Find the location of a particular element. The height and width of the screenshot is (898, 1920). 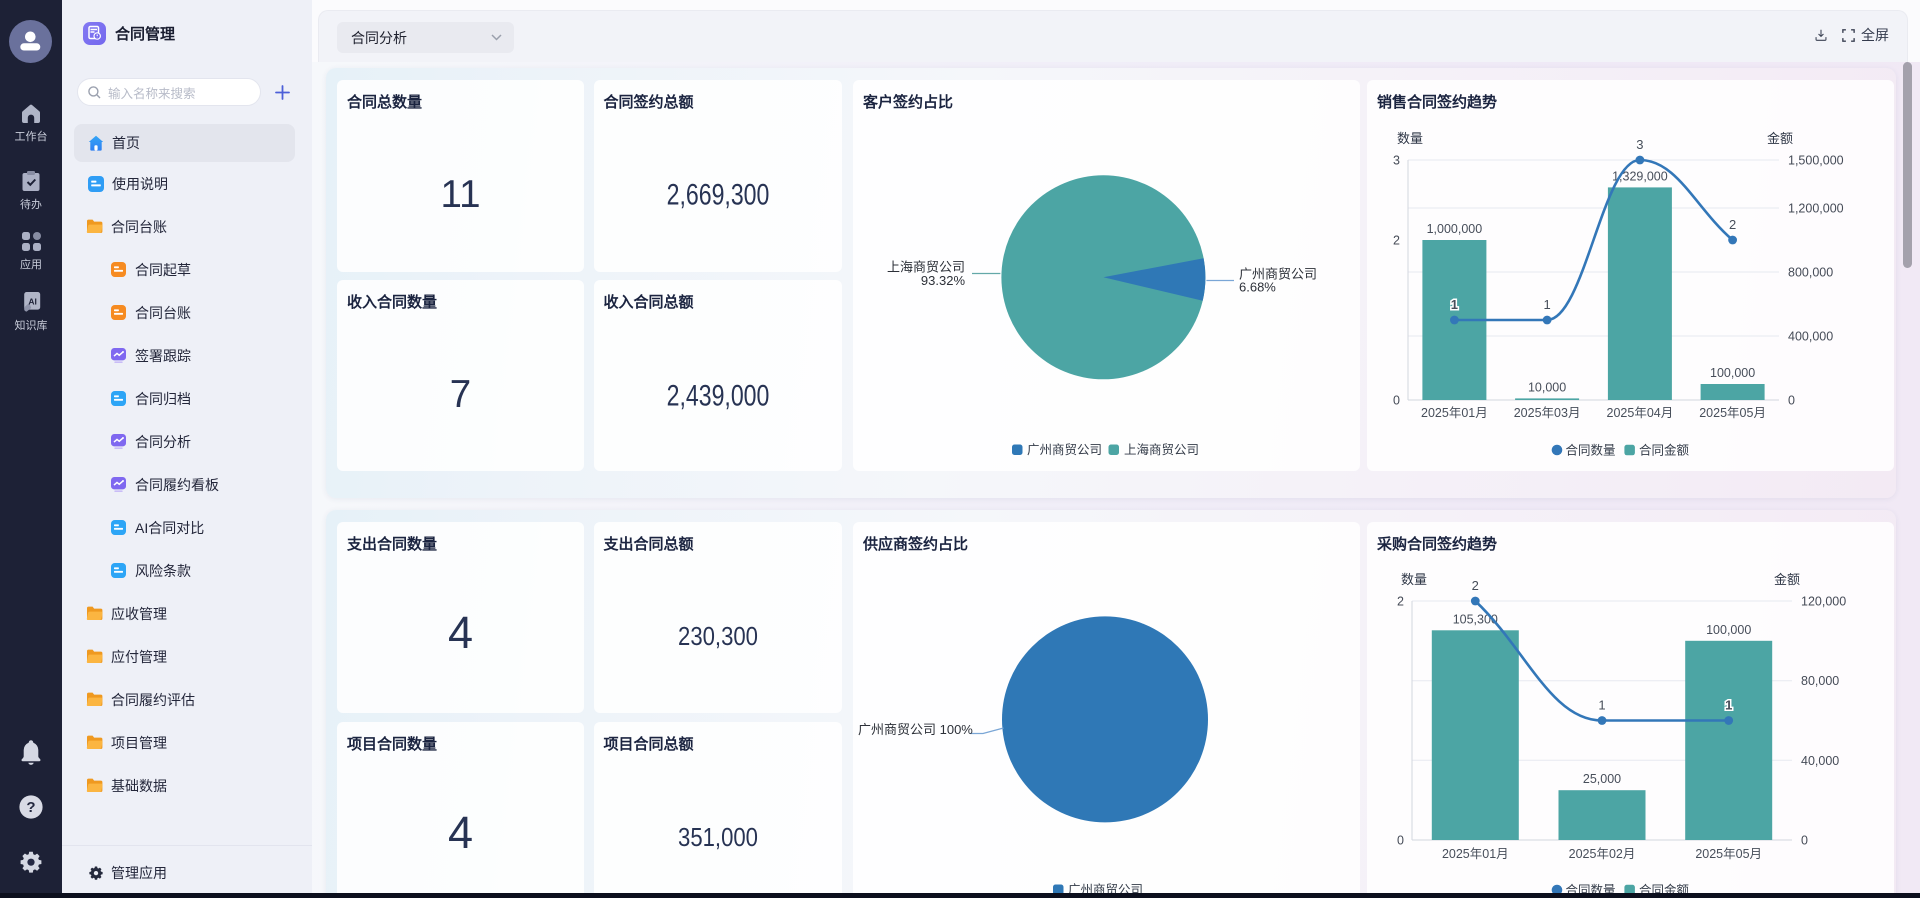

svg-text: AI is located at coordinates (32, 302).